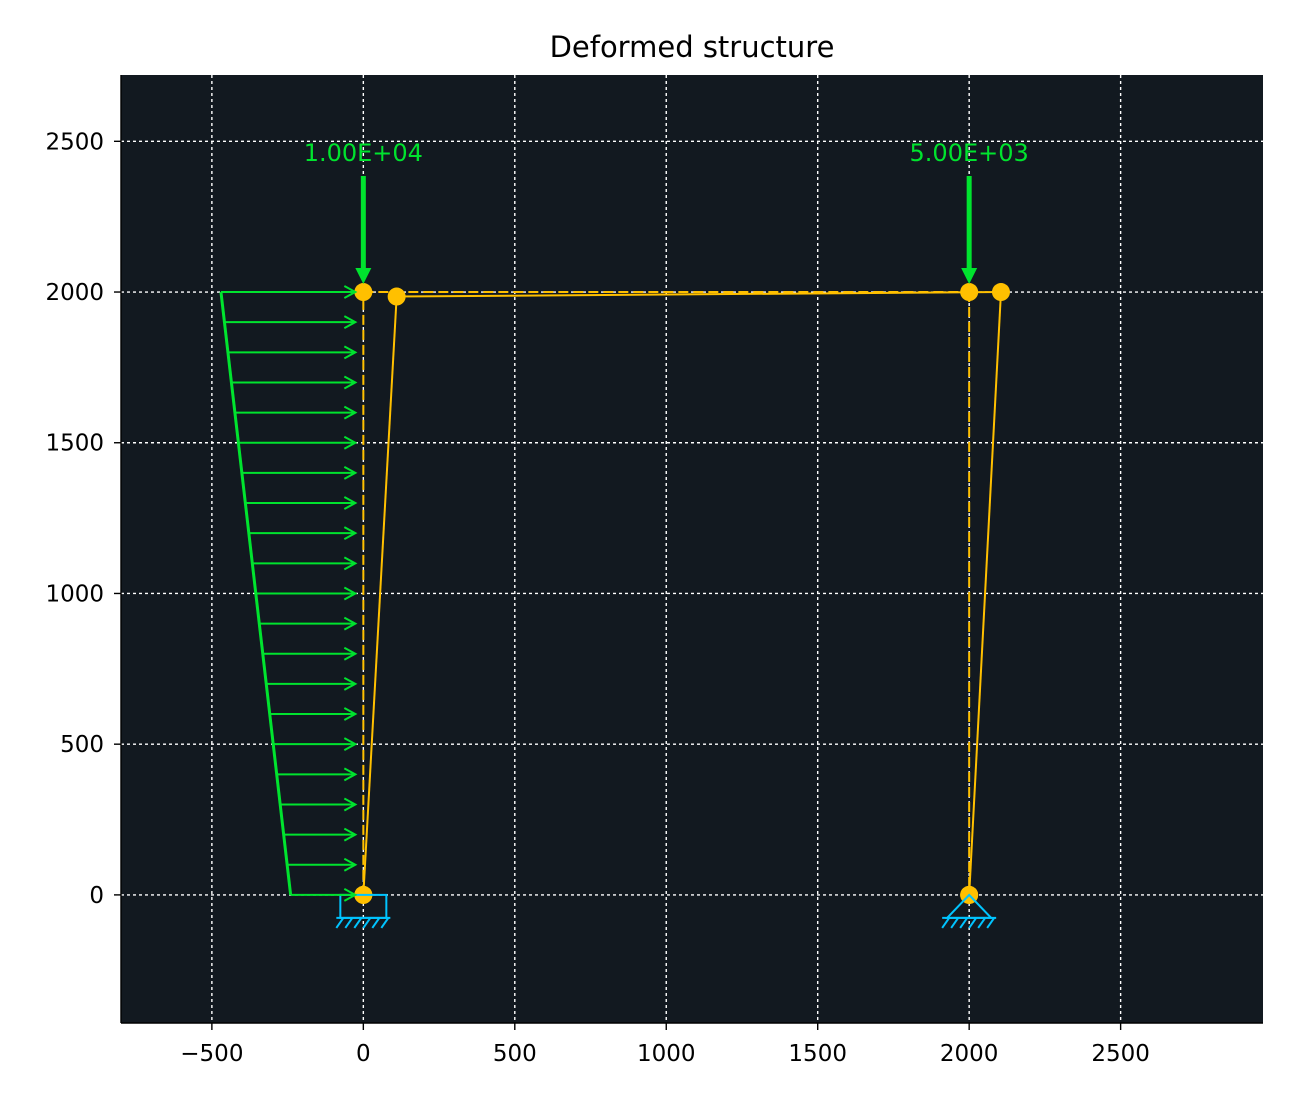 This screenshot has width=1300, height=1100. What do you see at coordinates (83, 549) in the screenshot?
I see `y-axis: 0 500 1000 1500 2000 2500` at bounding box center [83, 549].